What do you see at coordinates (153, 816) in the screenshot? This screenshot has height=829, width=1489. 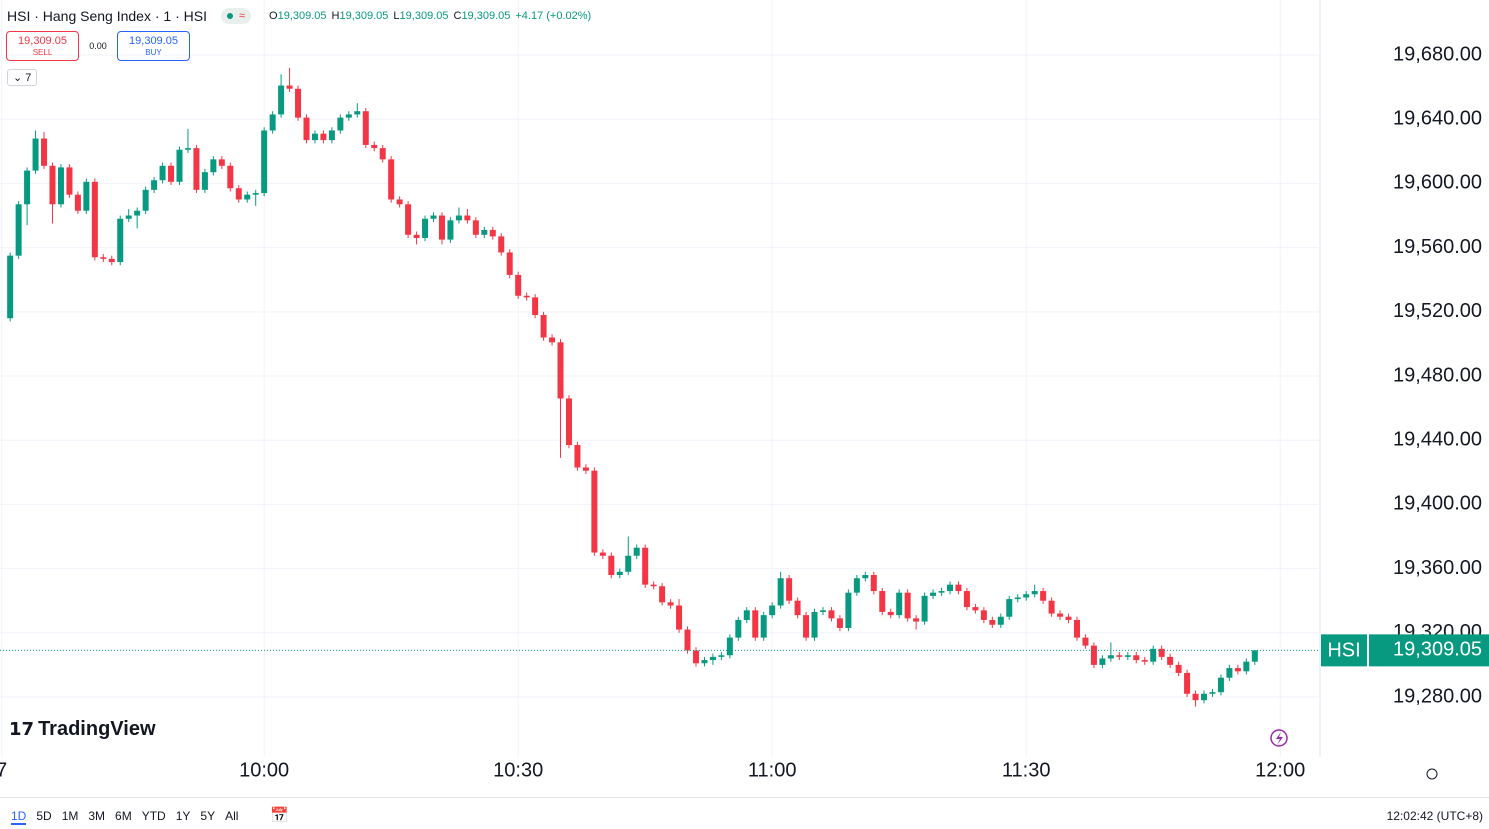 I see `range-button: YTD` at bounding box center [153, 816].